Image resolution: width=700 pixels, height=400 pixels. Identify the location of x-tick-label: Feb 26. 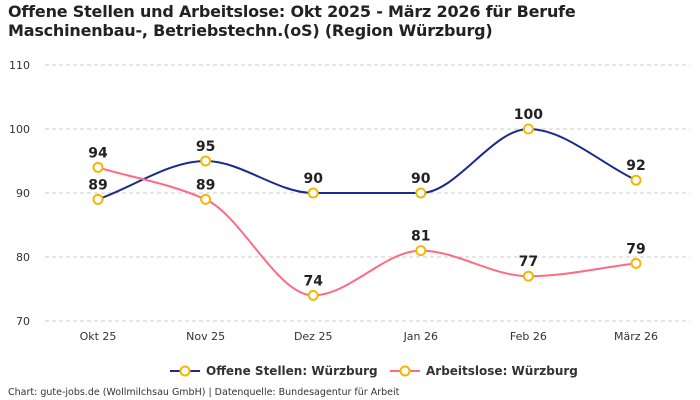
(528, 336).